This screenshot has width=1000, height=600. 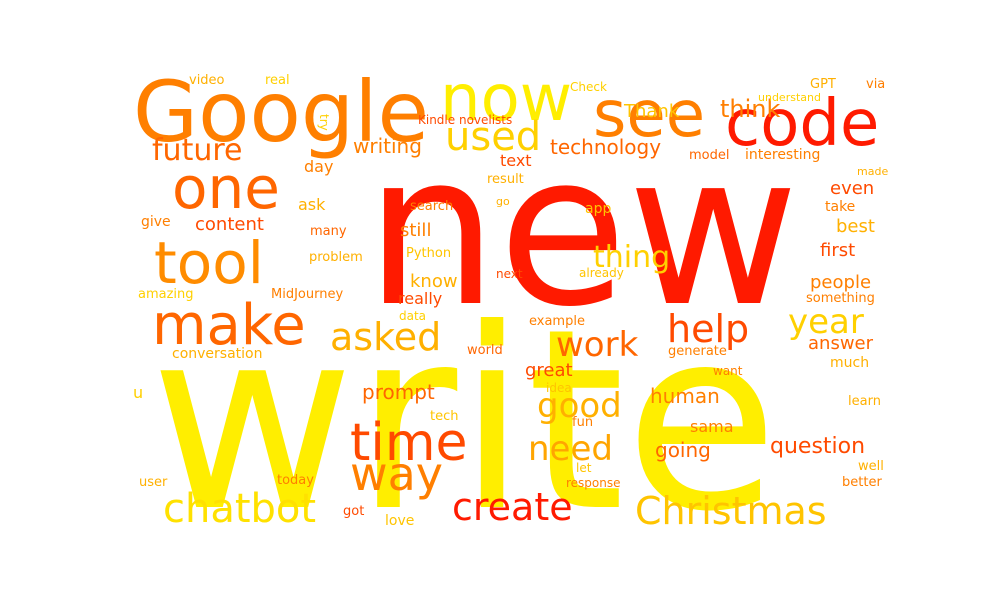 What do you see at coordinates (557, 321) in the screenshot?
I see `word-example: example` at bounding box center [557, 321].